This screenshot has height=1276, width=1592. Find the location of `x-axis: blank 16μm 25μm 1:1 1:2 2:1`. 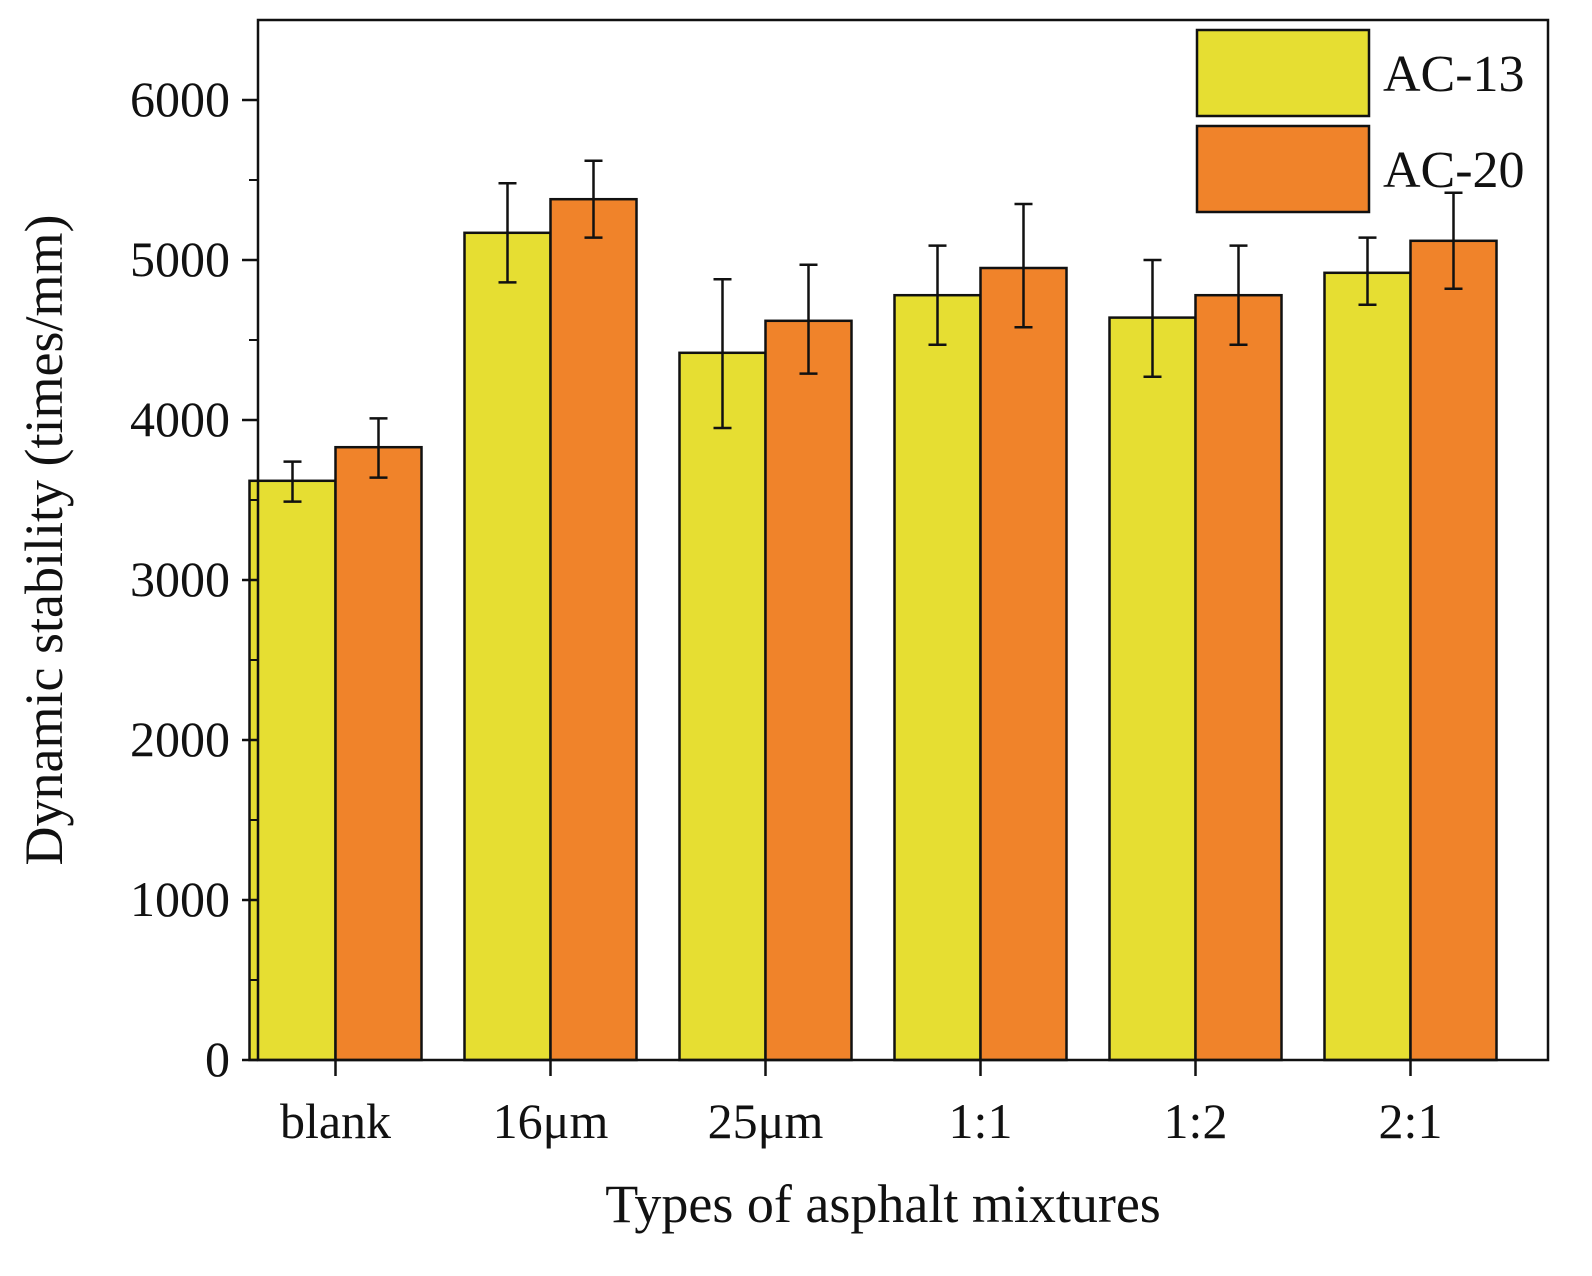

x-axis: blank 16μm 25μm 1:1 1:2 2:1 is located at coordinates (861, 1104).